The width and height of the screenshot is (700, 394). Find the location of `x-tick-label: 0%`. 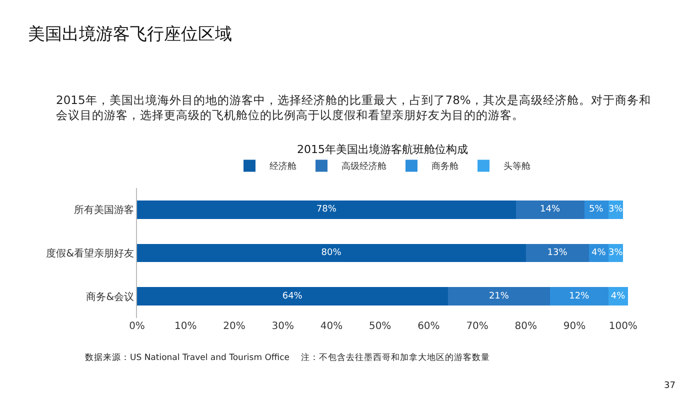

x-tick-label: 0% is located at coordinates (137, 326).